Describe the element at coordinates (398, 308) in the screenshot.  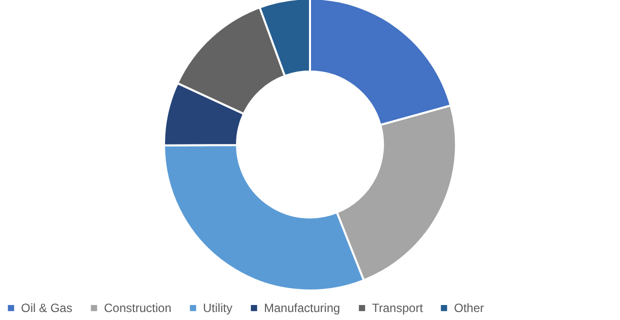
I see `legend-label: Transport` at that location.